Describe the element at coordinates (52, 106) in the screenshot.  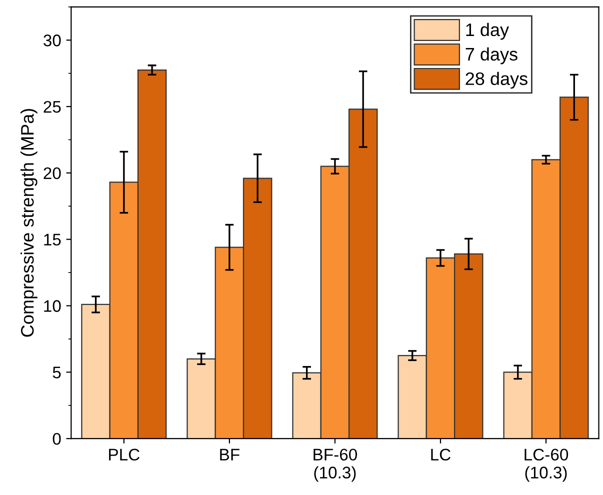
I see `y-tick-label: 25` at that location.